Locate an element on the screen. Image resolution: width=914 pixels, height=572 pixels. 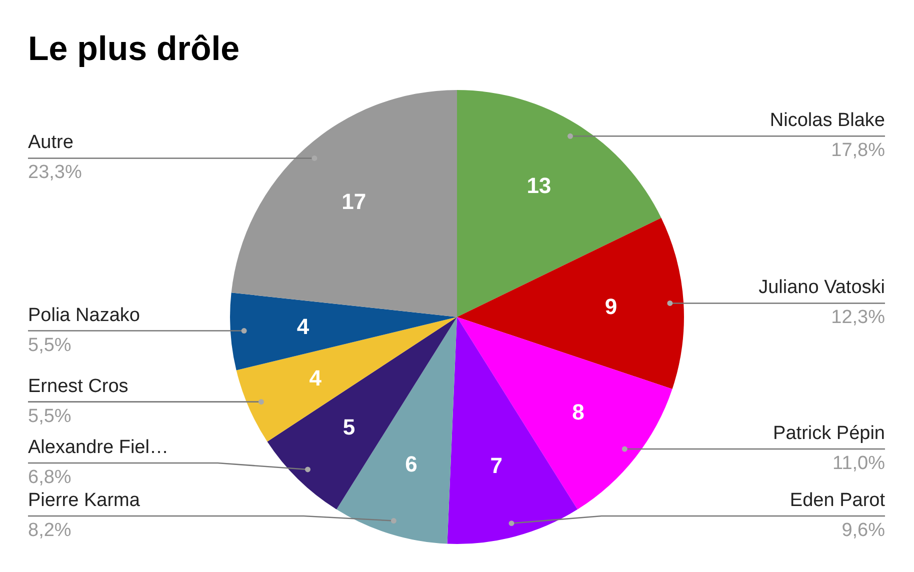
text: 23,3% is located at coordinates (55, 173).